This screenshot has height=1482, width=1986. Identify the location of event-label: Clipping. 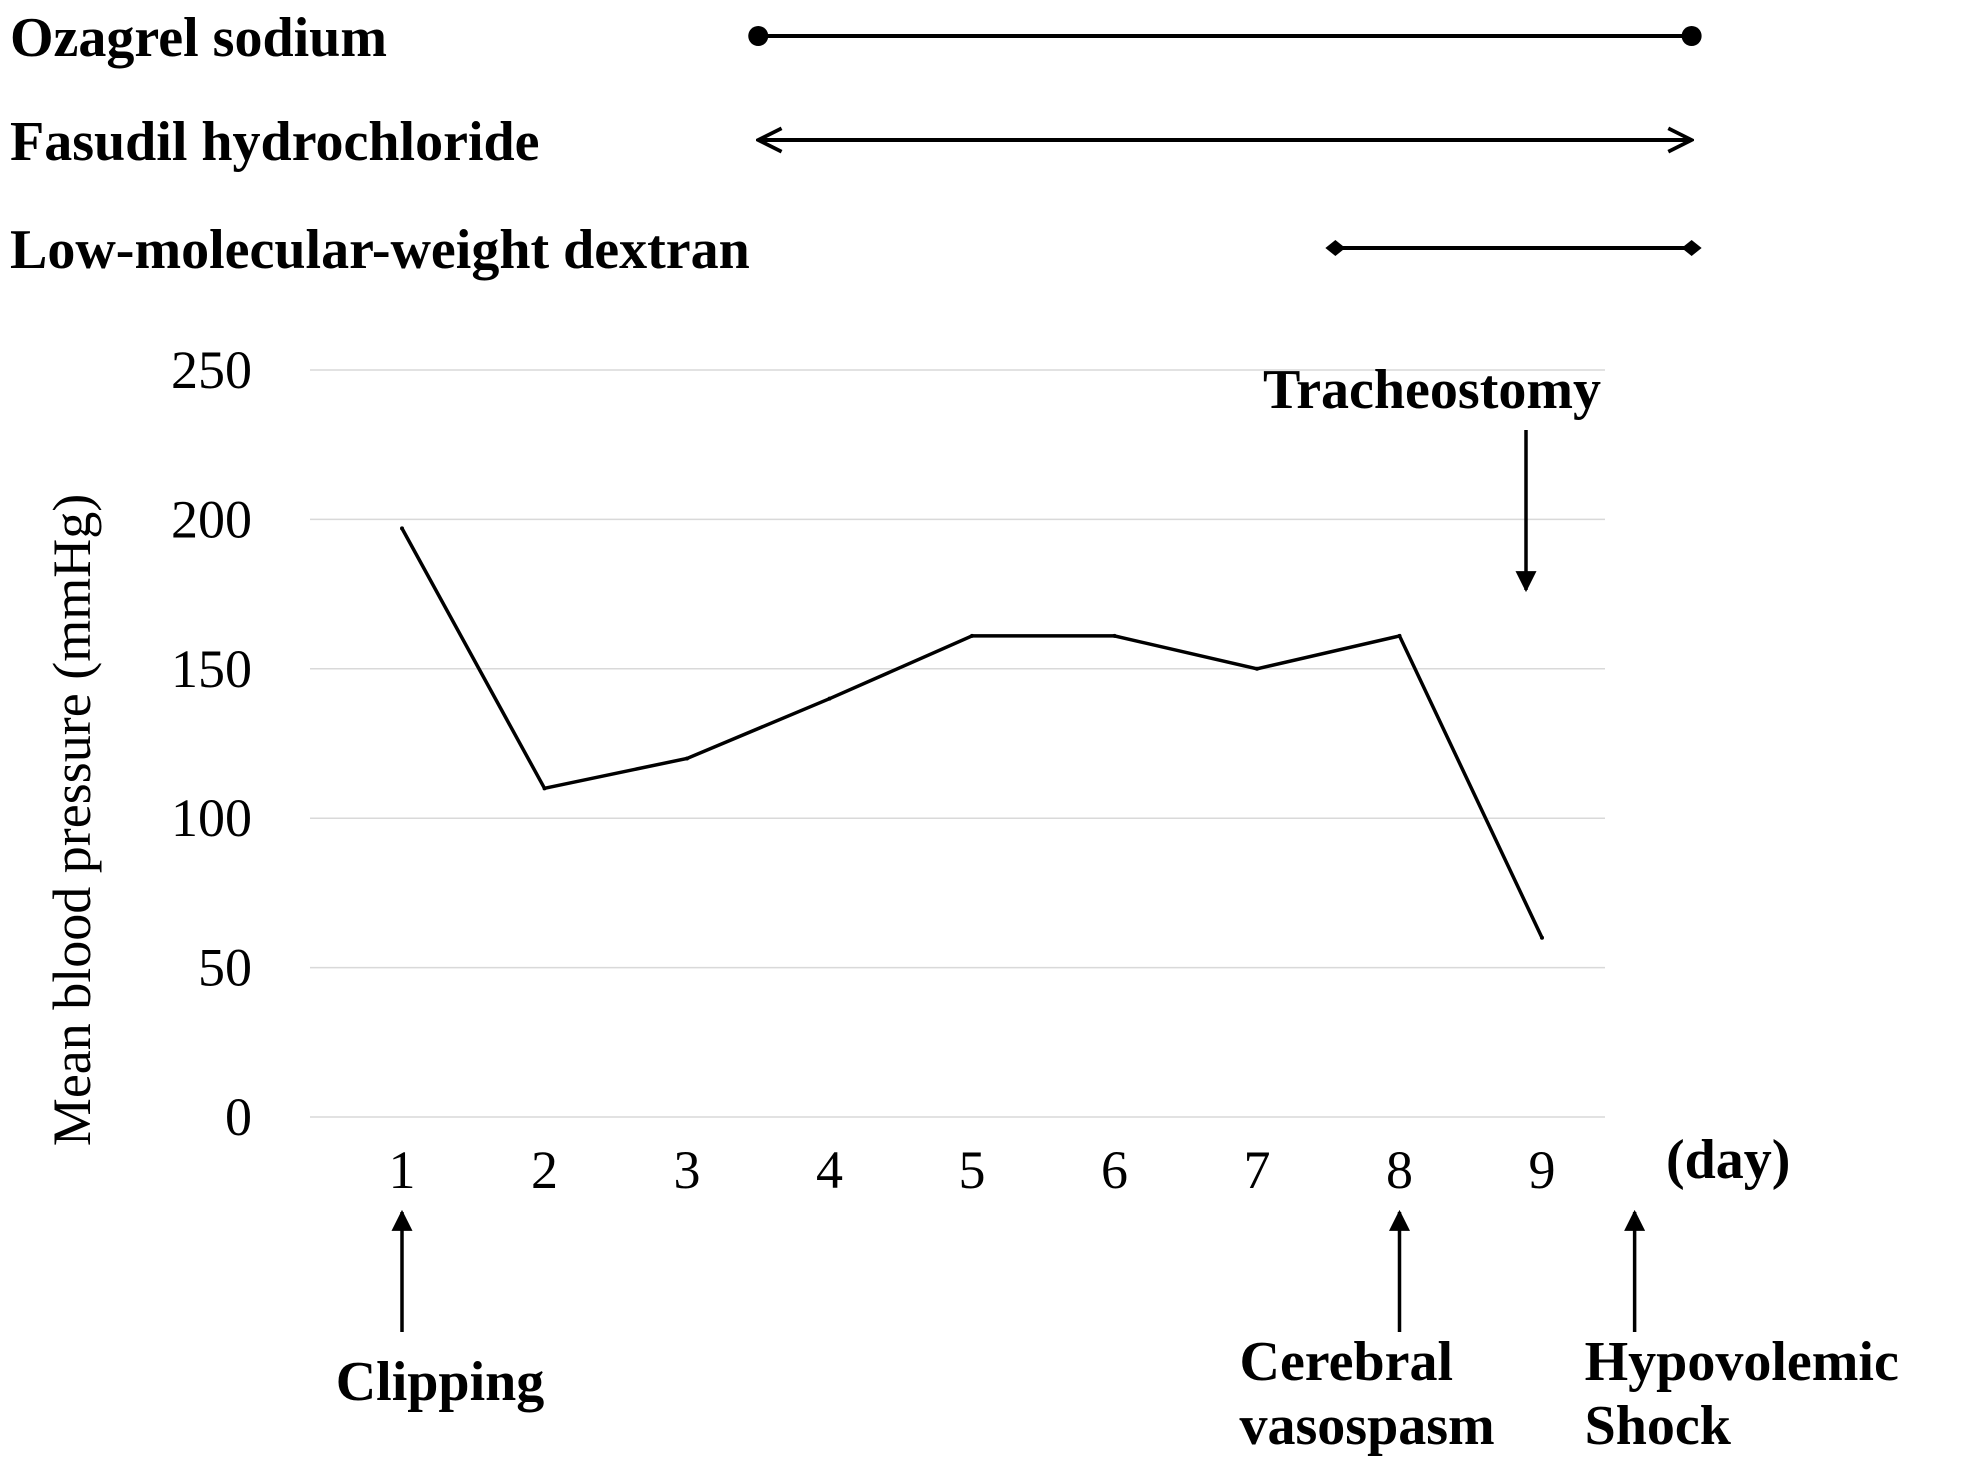
(440, 1382).